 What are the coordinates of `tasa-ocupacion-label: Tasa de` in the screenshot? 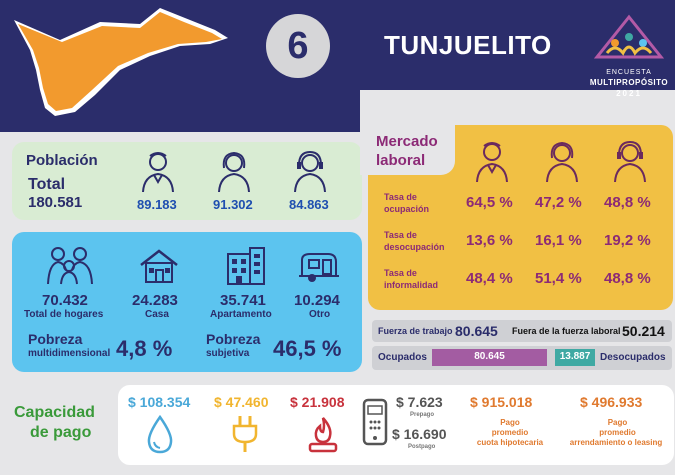 It's located at (400, 197).